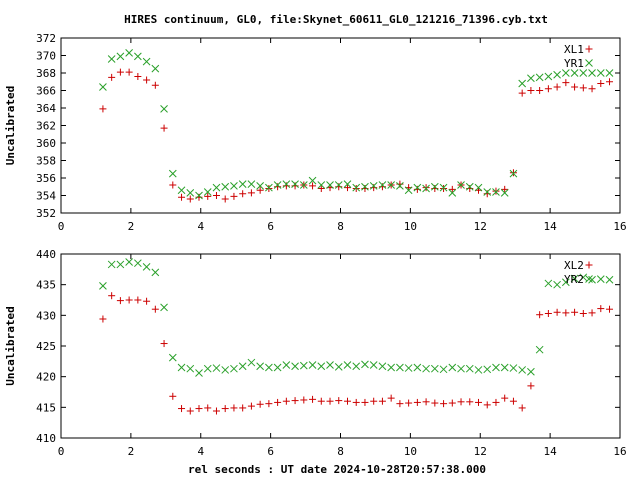 Image resolution: width=640 pixels, height=480 pixels. What do you see at coordinates (46, 196) in the screenshot?
I see `y-tick-label: 354` at bounding box center [46, 196].